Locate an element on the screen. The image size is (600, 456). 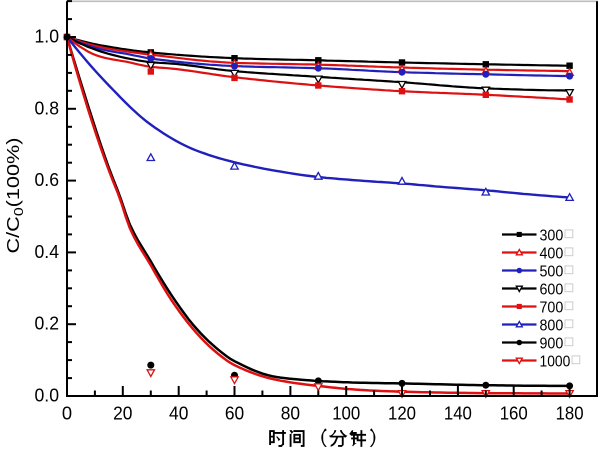
svg-text: 600 is located at coordinates (552, 290).